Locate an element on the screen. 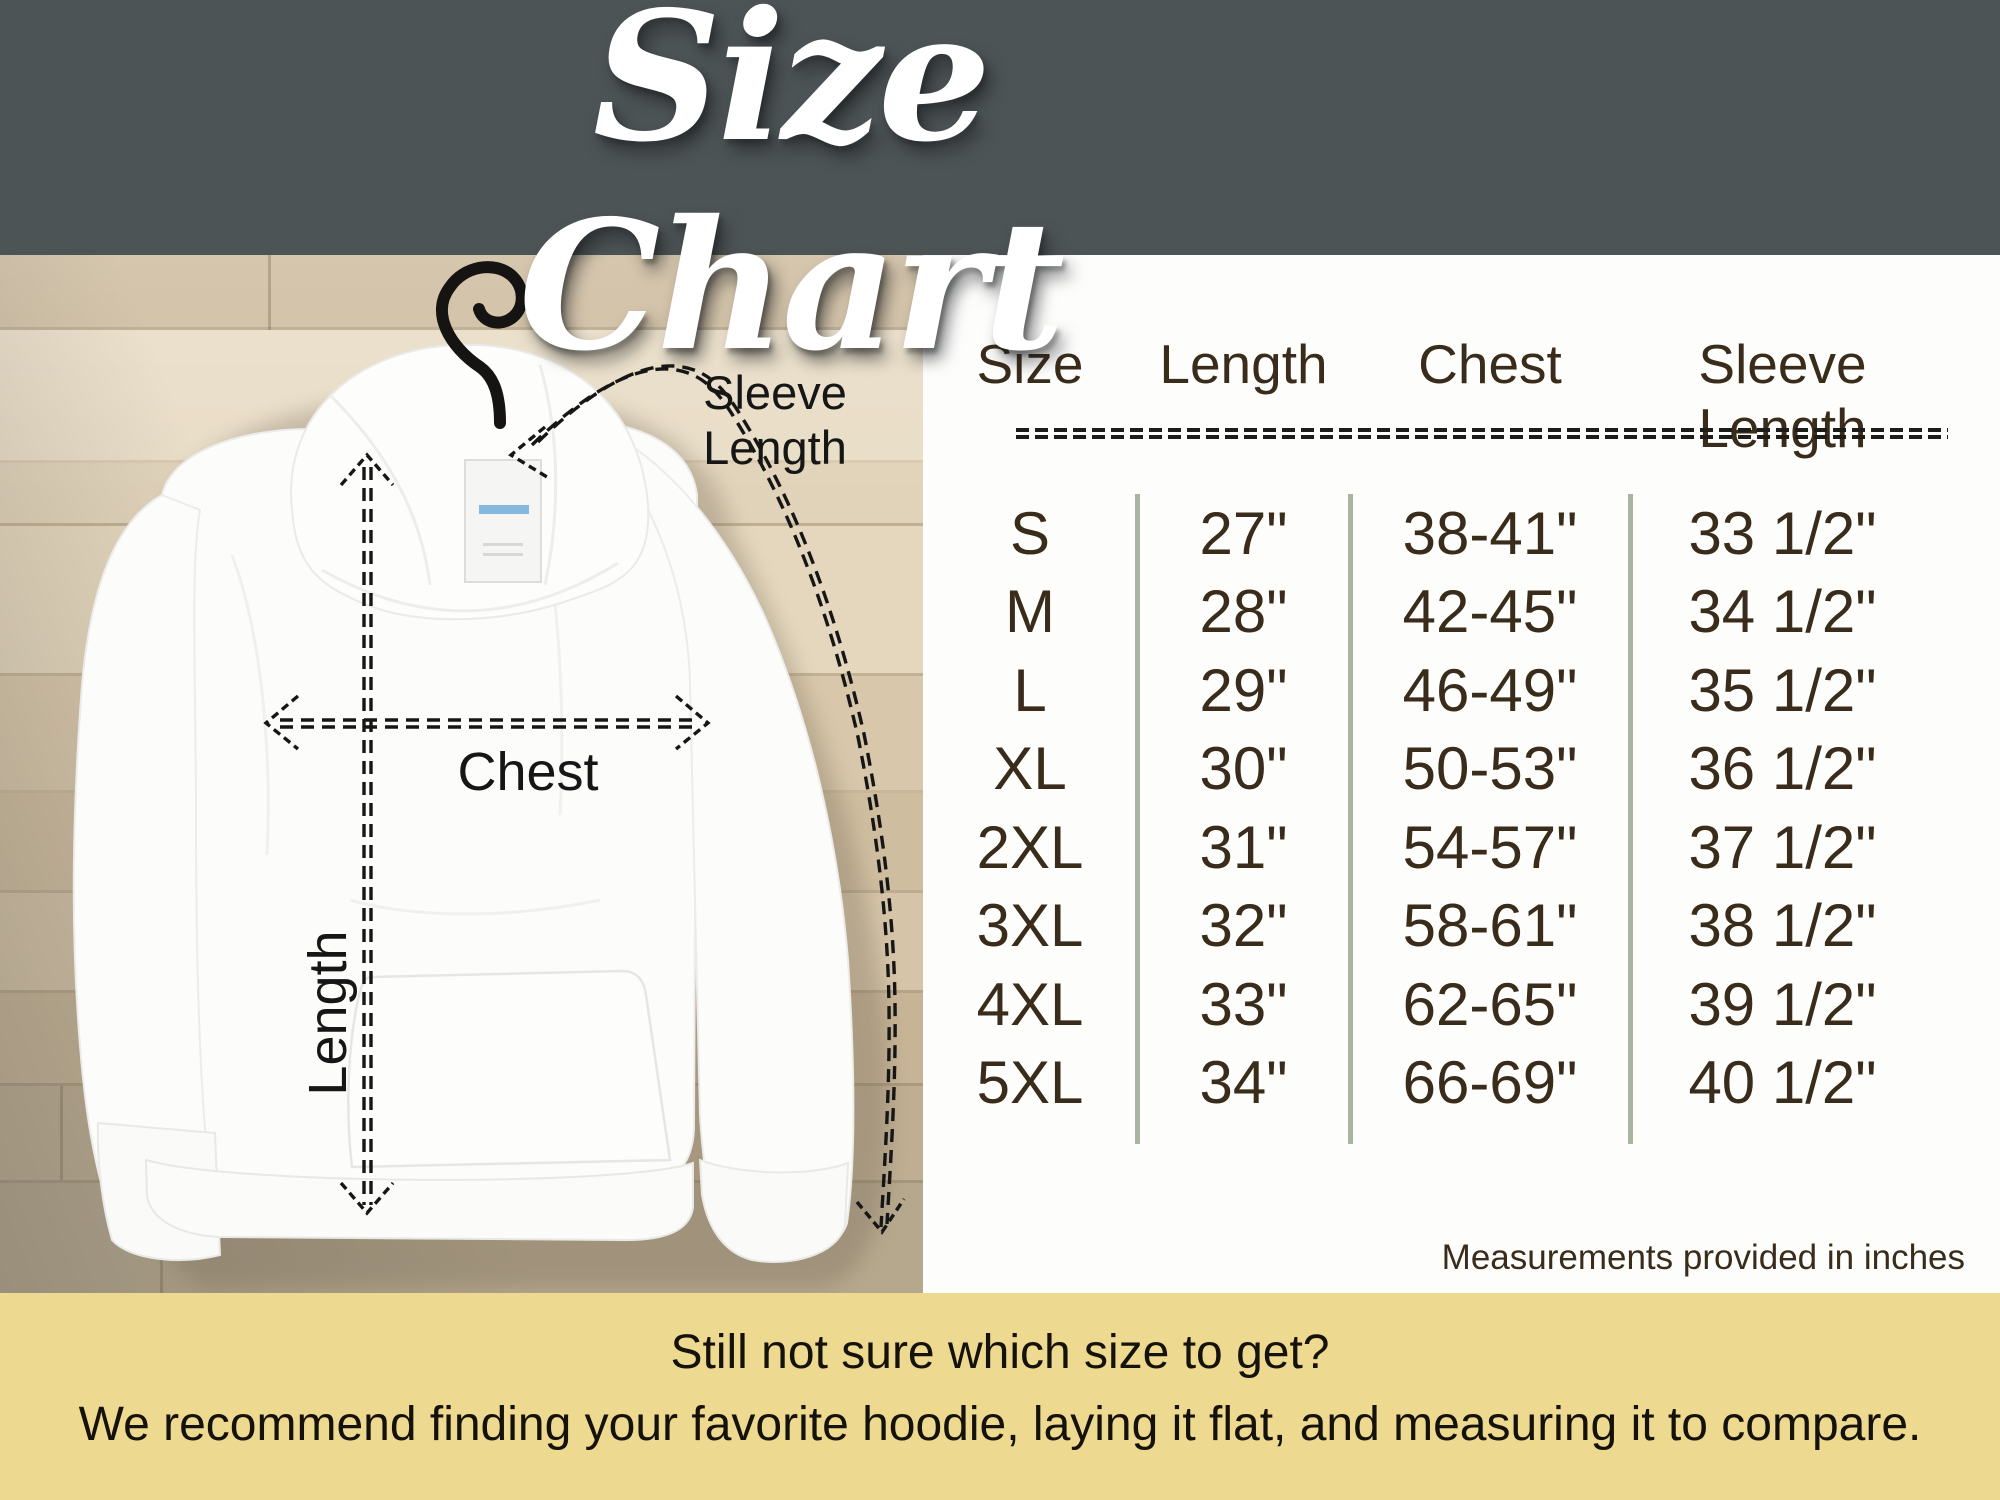 This screenshot has width=2000, height=1500. header-separator is located at coordinates (1482, 435).